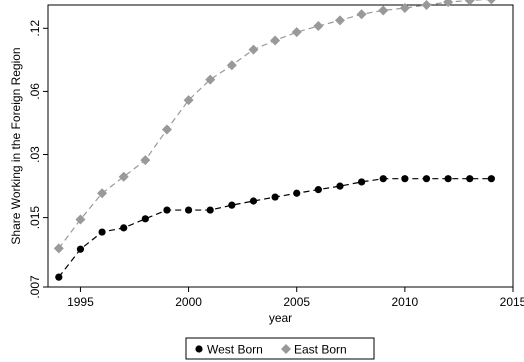  What do you see at coordinates (35, 154) in the screenshot?
I see `y-tick-label: .03` at bounding box center [35, 154].